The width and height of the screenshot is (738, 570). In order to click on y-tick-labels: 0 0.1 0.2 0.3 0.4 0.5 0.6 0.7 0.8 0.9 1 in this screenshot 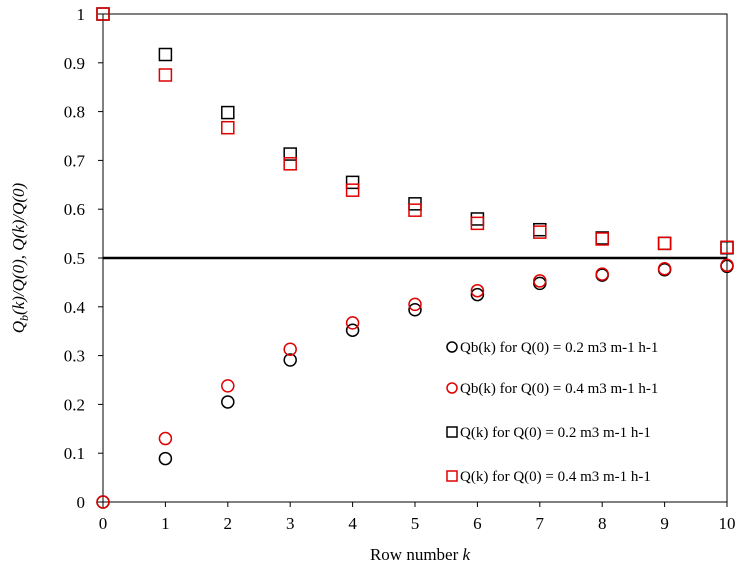, I will do `click(75, 258)`.